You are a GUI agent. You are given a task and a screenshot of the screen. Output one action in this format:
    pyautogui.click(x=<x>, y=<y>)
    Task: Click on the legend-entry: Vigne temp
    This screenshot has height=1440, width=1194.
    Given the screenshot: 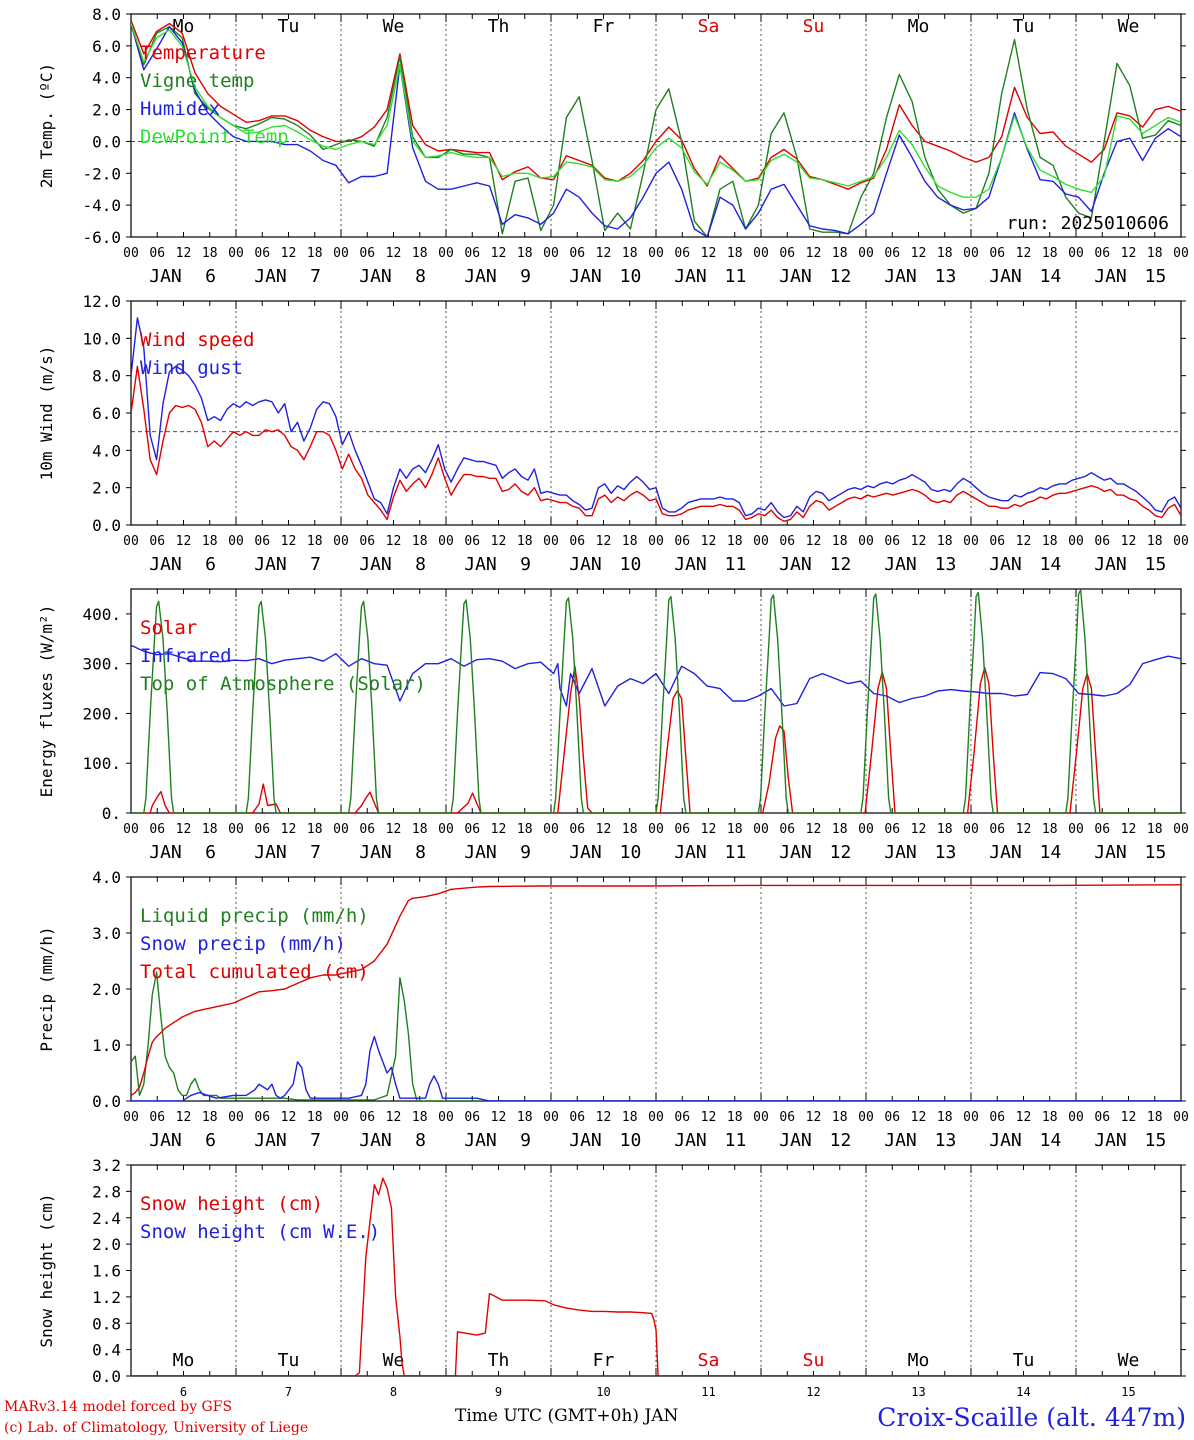 What is the action you would take?
    pyautogui.click(x=197, y=81)
    